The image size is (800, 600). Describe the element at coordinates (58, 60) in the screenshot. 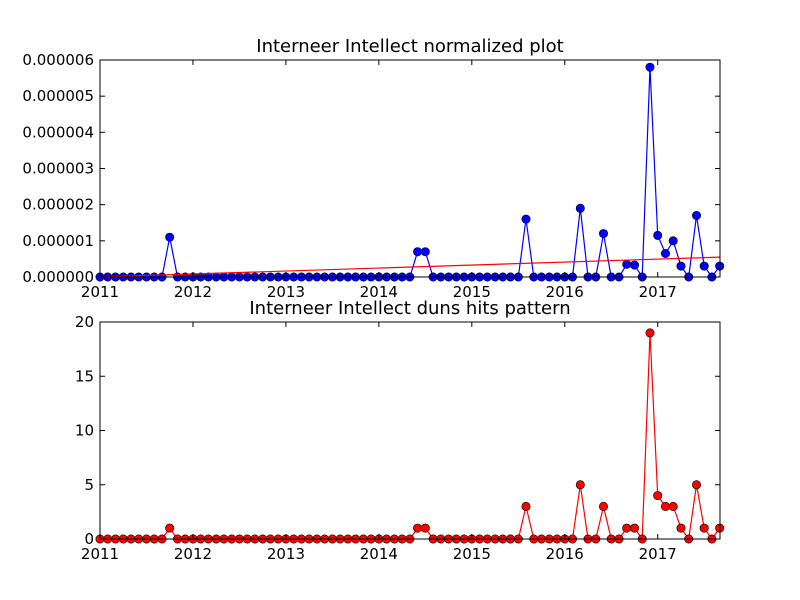

I see `y-tick-label: 0.000006` at that location.